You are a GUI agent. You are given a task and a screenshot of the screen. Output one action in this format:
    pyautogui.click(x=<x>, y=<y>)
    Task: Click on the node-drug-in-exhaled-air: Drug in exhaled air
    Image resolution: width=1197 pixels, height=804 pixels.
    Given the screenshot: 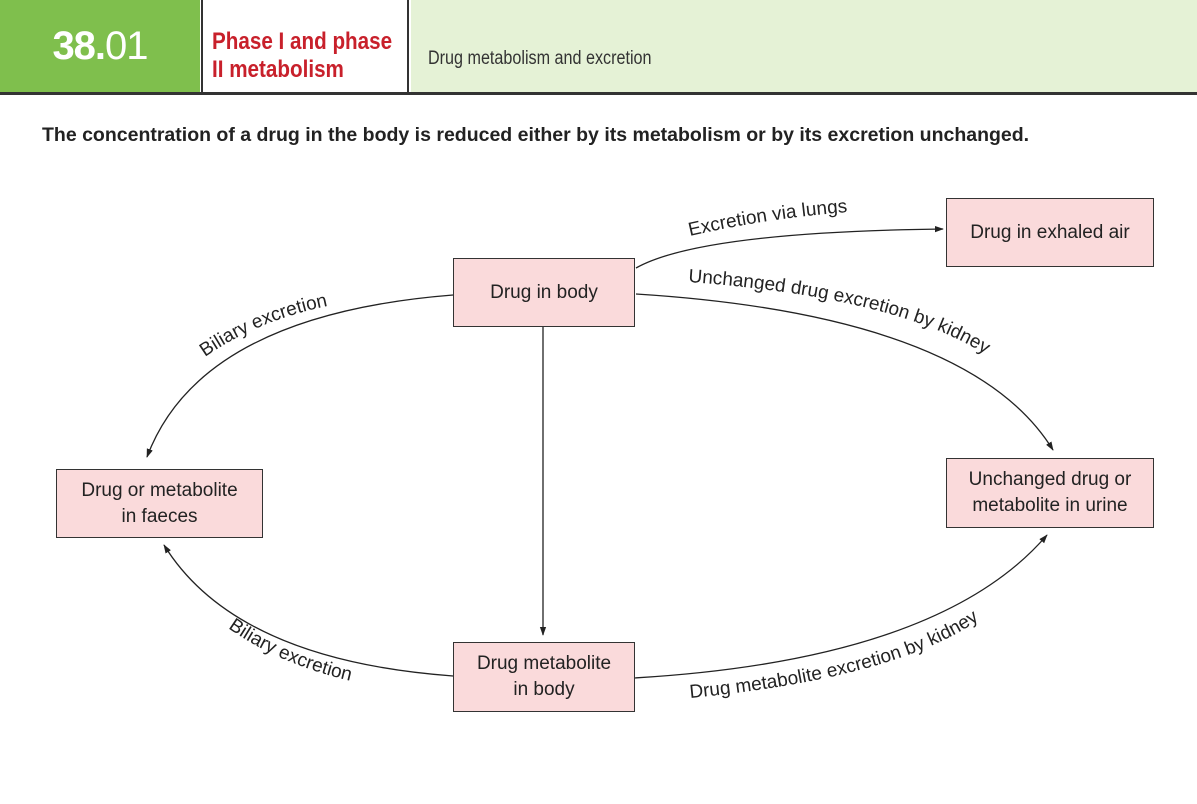 What is the action you would take?
    pyautogui.click(x=1050, y=232)
    